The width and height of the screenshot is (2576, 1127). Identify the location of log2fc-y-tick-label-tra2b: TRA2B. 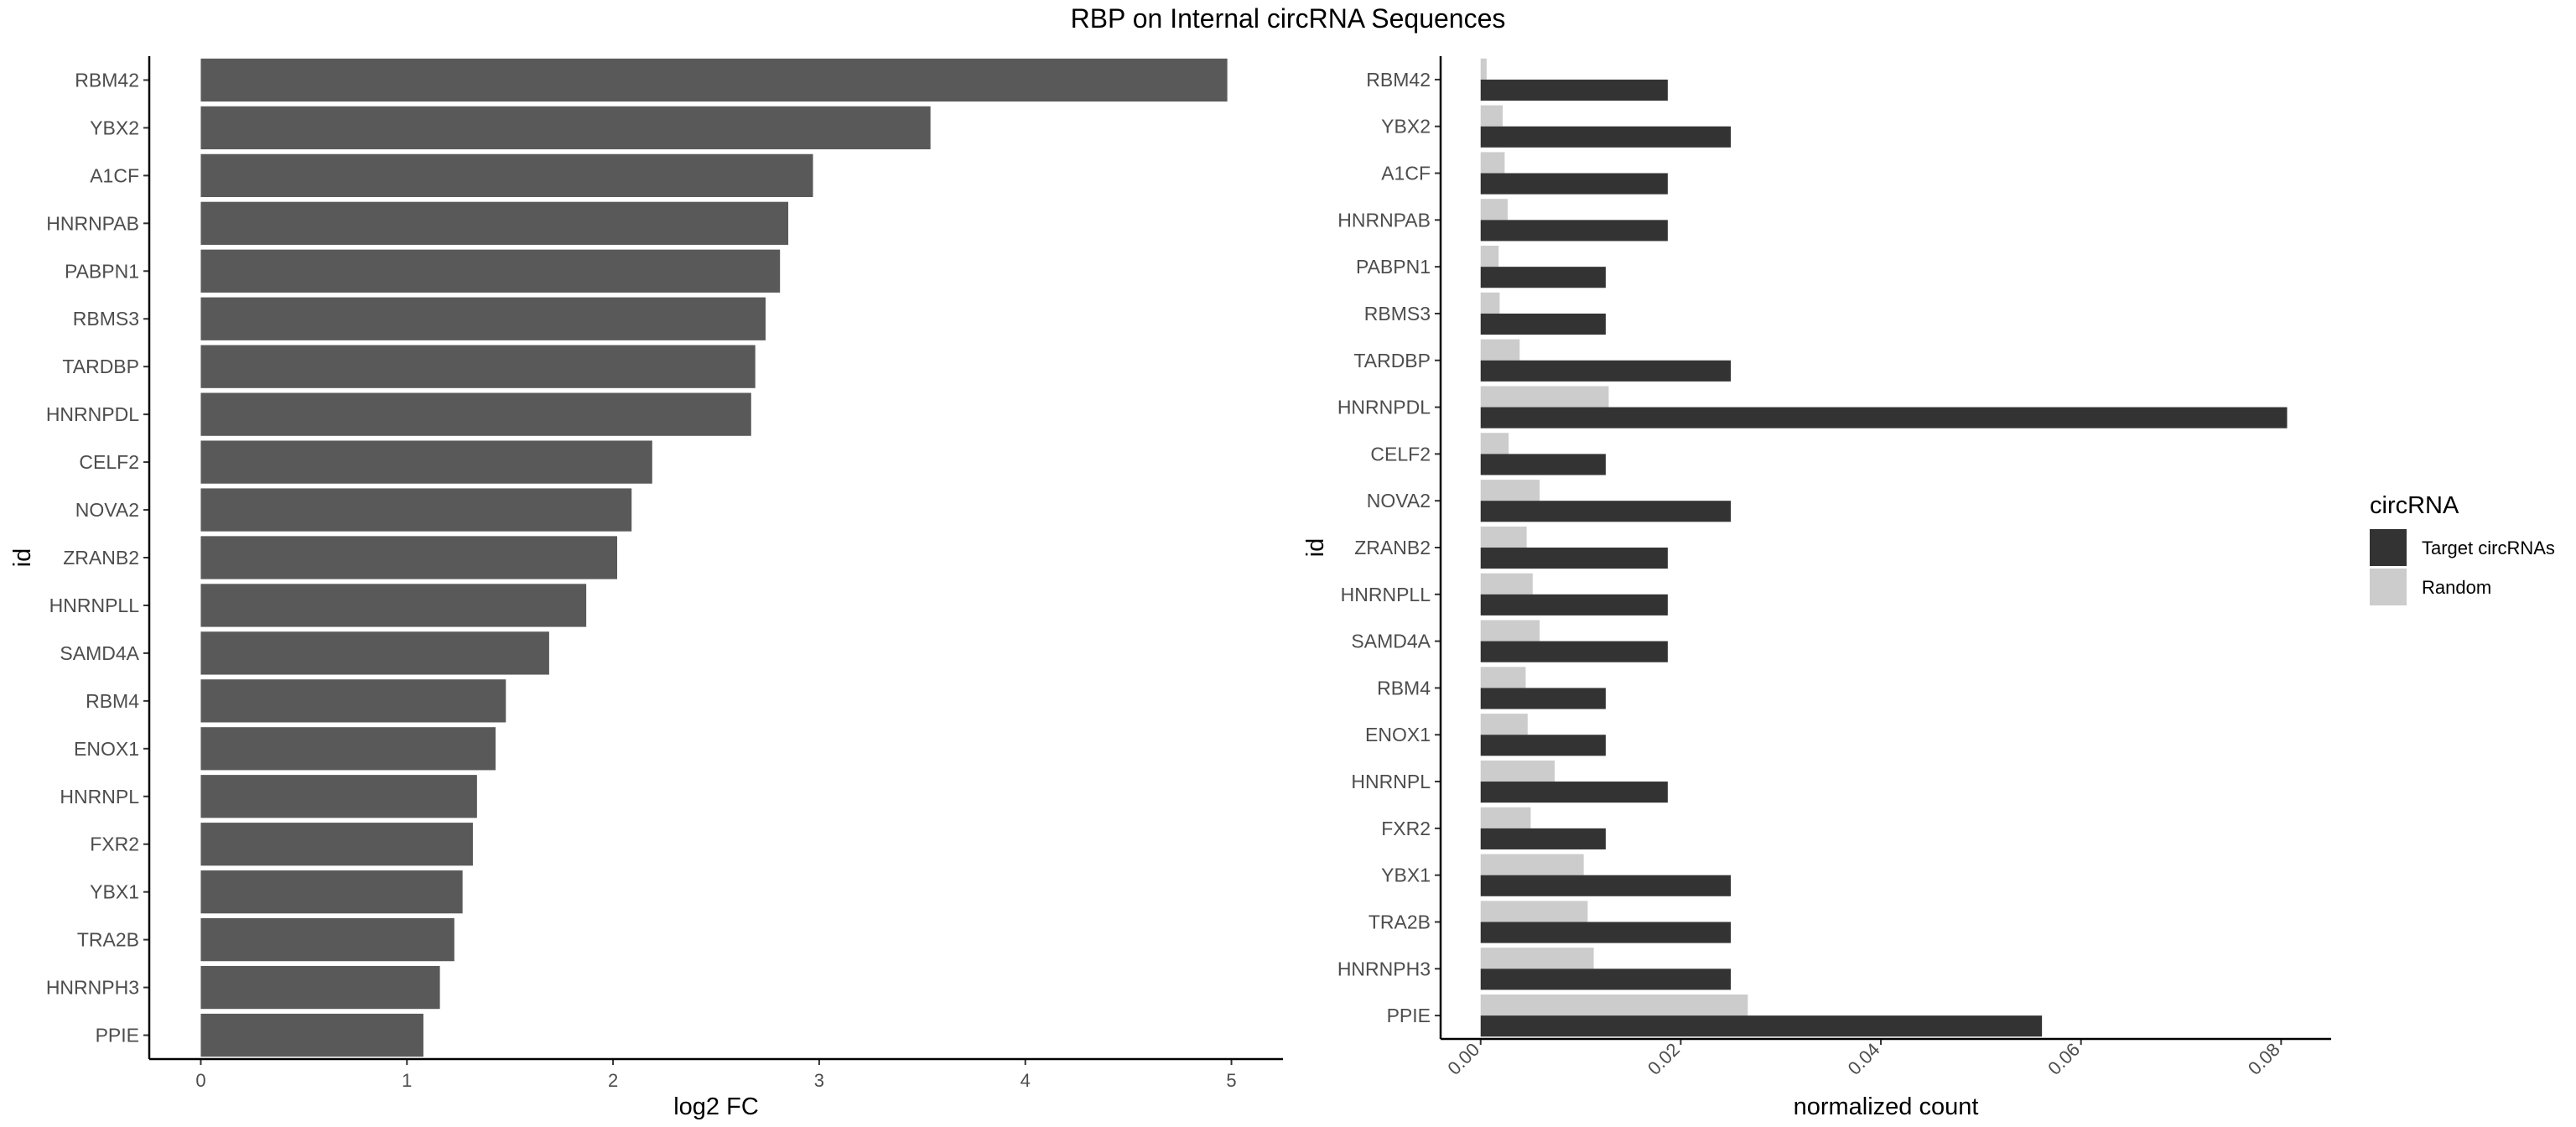
(108, 940).